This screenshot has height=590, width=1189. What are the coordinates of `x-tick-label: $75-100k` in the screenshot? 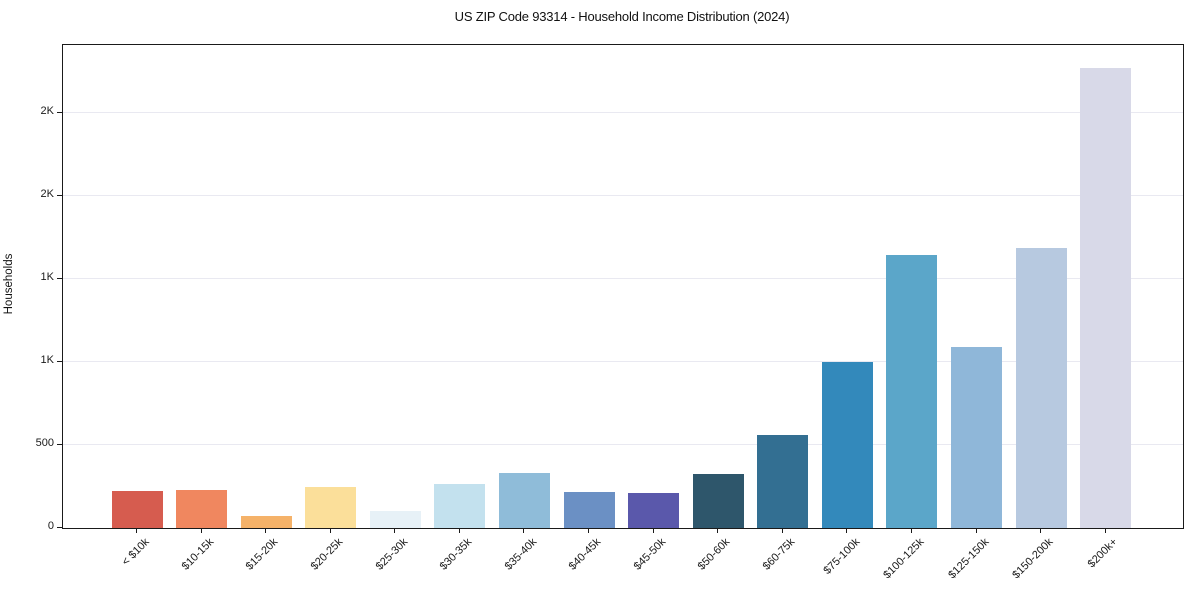 It's located at (841, 556).